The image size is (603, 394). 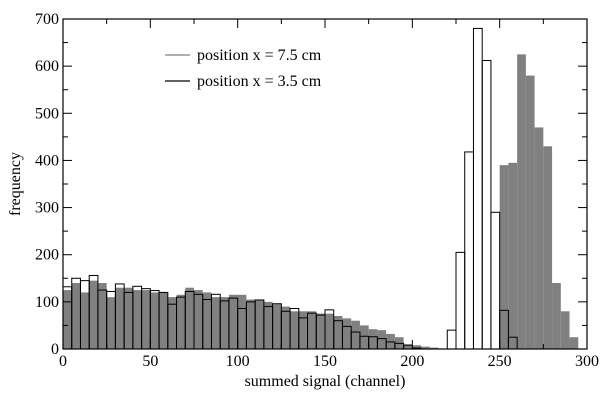 What do you see at coordinates (243, 68) in the screenshot?
I see `legend: position x = 7.5 cm position x = 3.5 cm` at bounding box center [243, 68].